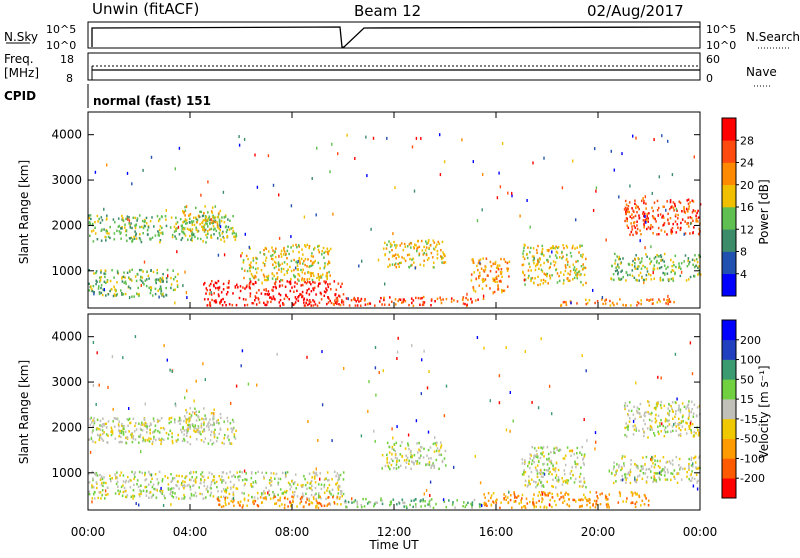 The image size is (800, 558). What do you see at coordinates (67, 59) in the screenshot?
I see `freq-tick-top: 18` at bounding box center [67, 59].